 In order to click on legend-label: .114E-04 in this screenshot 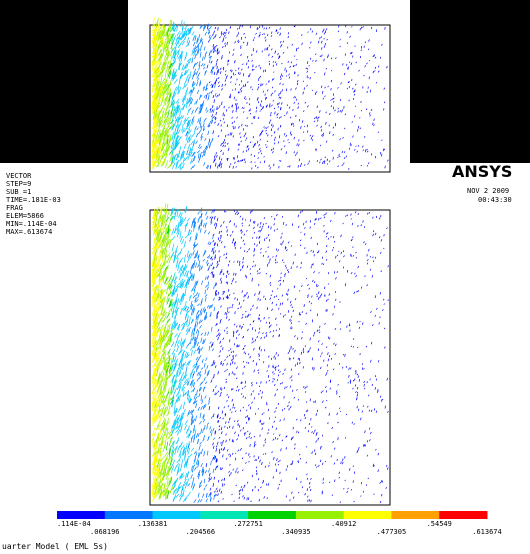, I will do `click(74, 524)`.